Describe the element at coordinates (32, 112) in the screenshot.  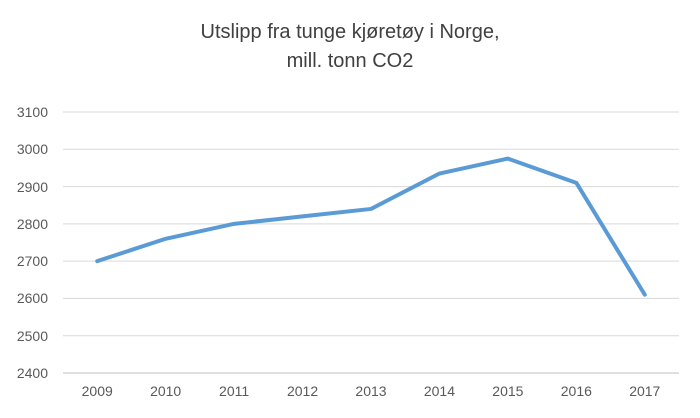
I see `y-tick-label: 3100` at that location.